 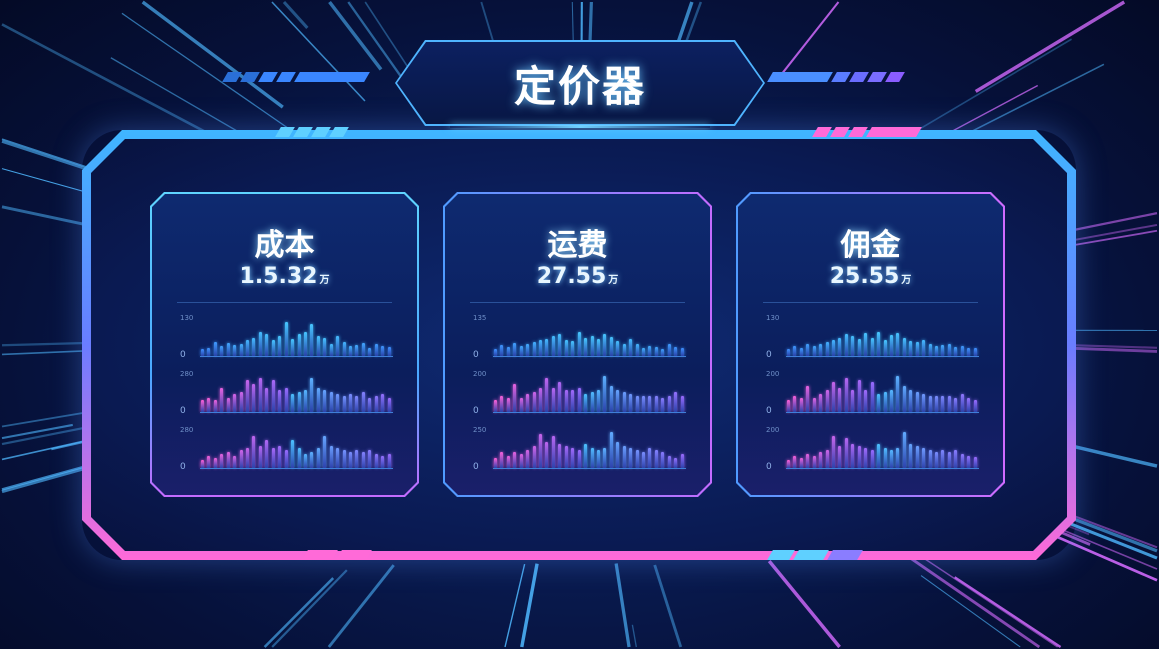 I want to click on y-max-label: 130, so click(x=773, y=318).